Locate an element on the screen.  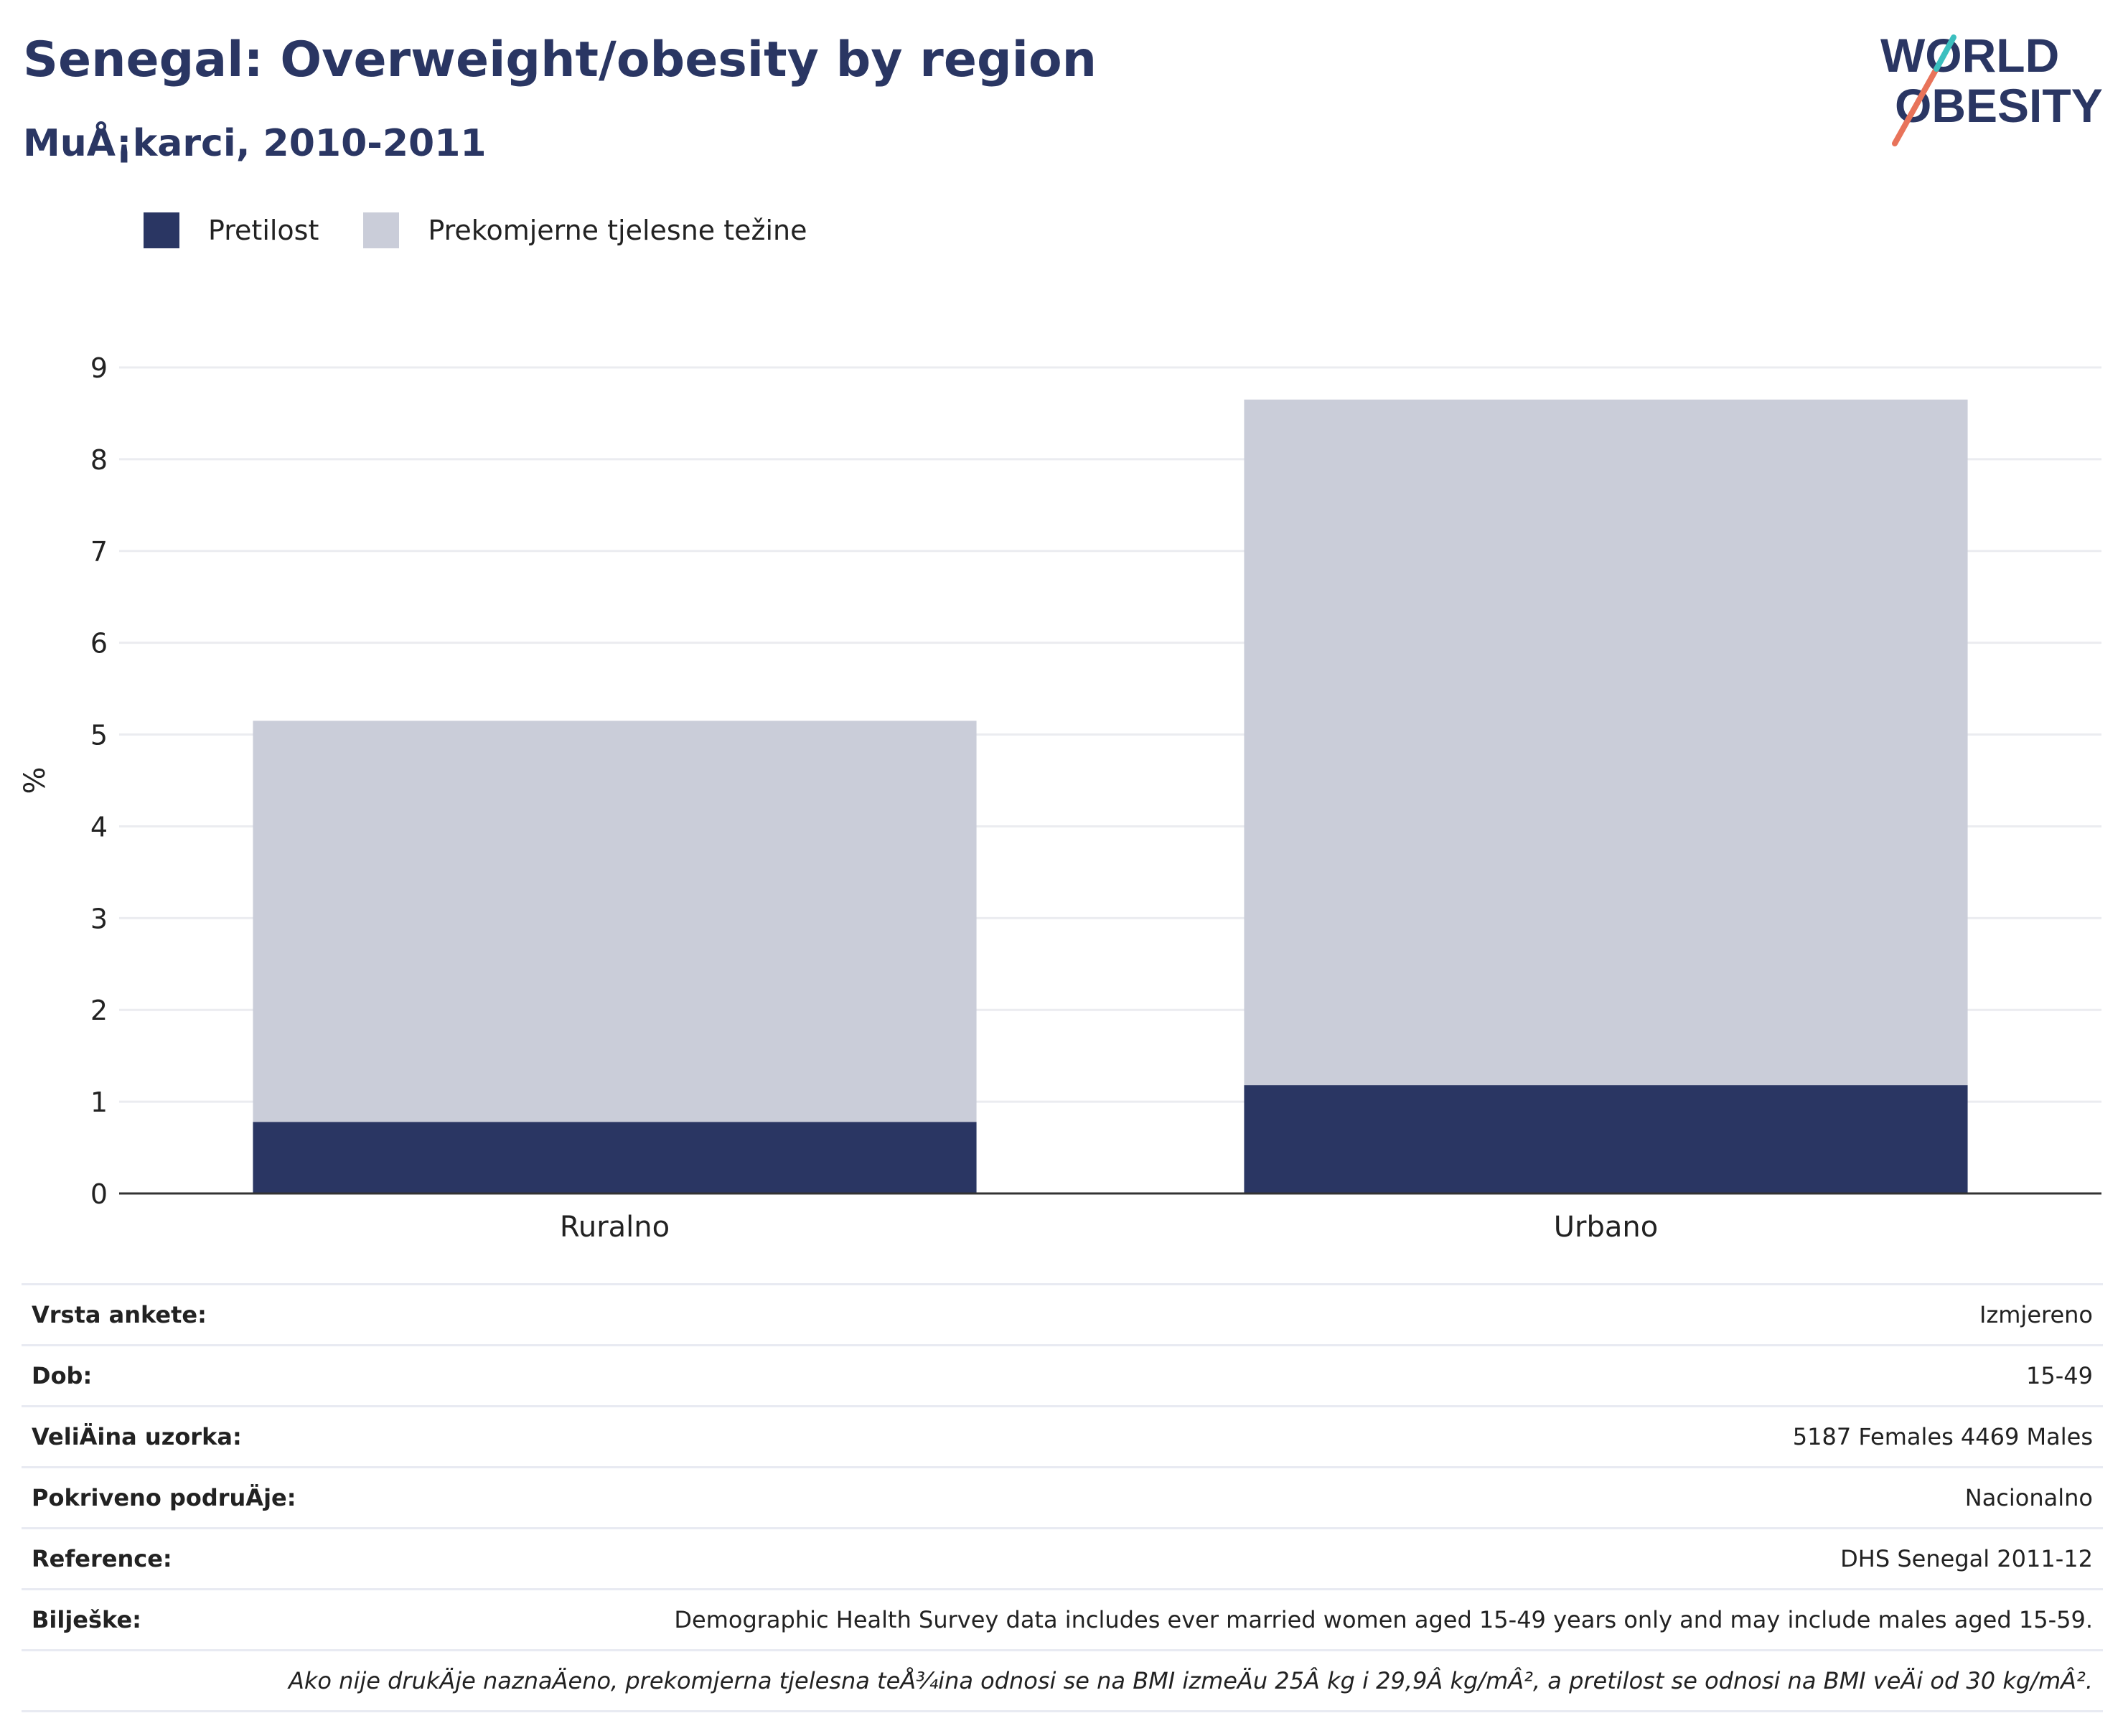
y-tick-label: 8 is located at coordinates (99, 460).